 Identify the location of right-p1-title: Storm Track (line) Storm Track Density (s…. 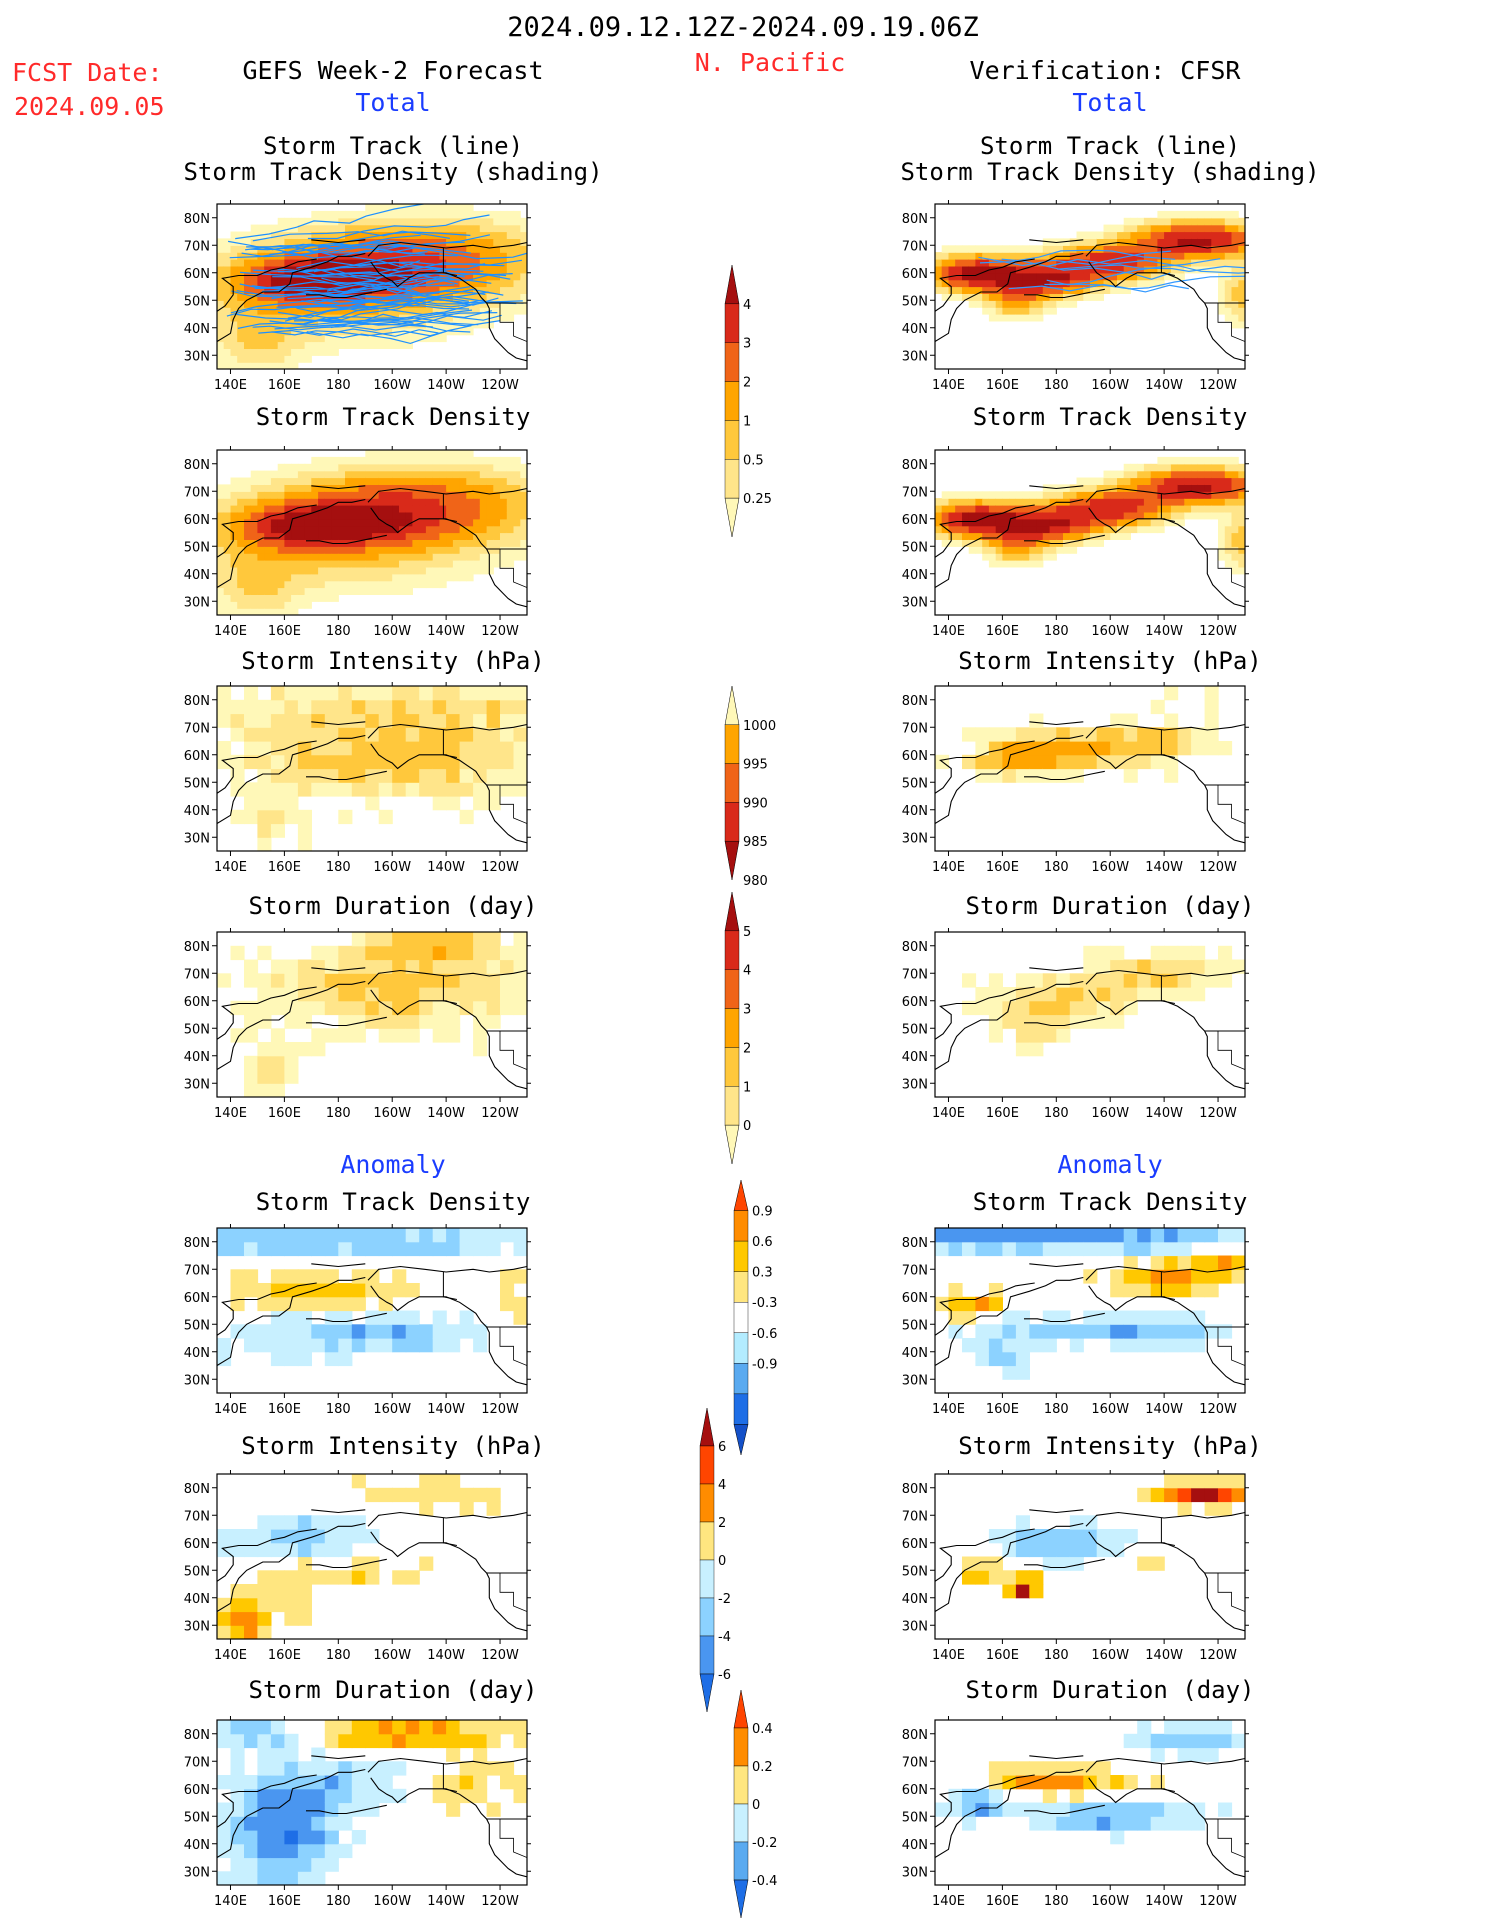
(1110, 159).